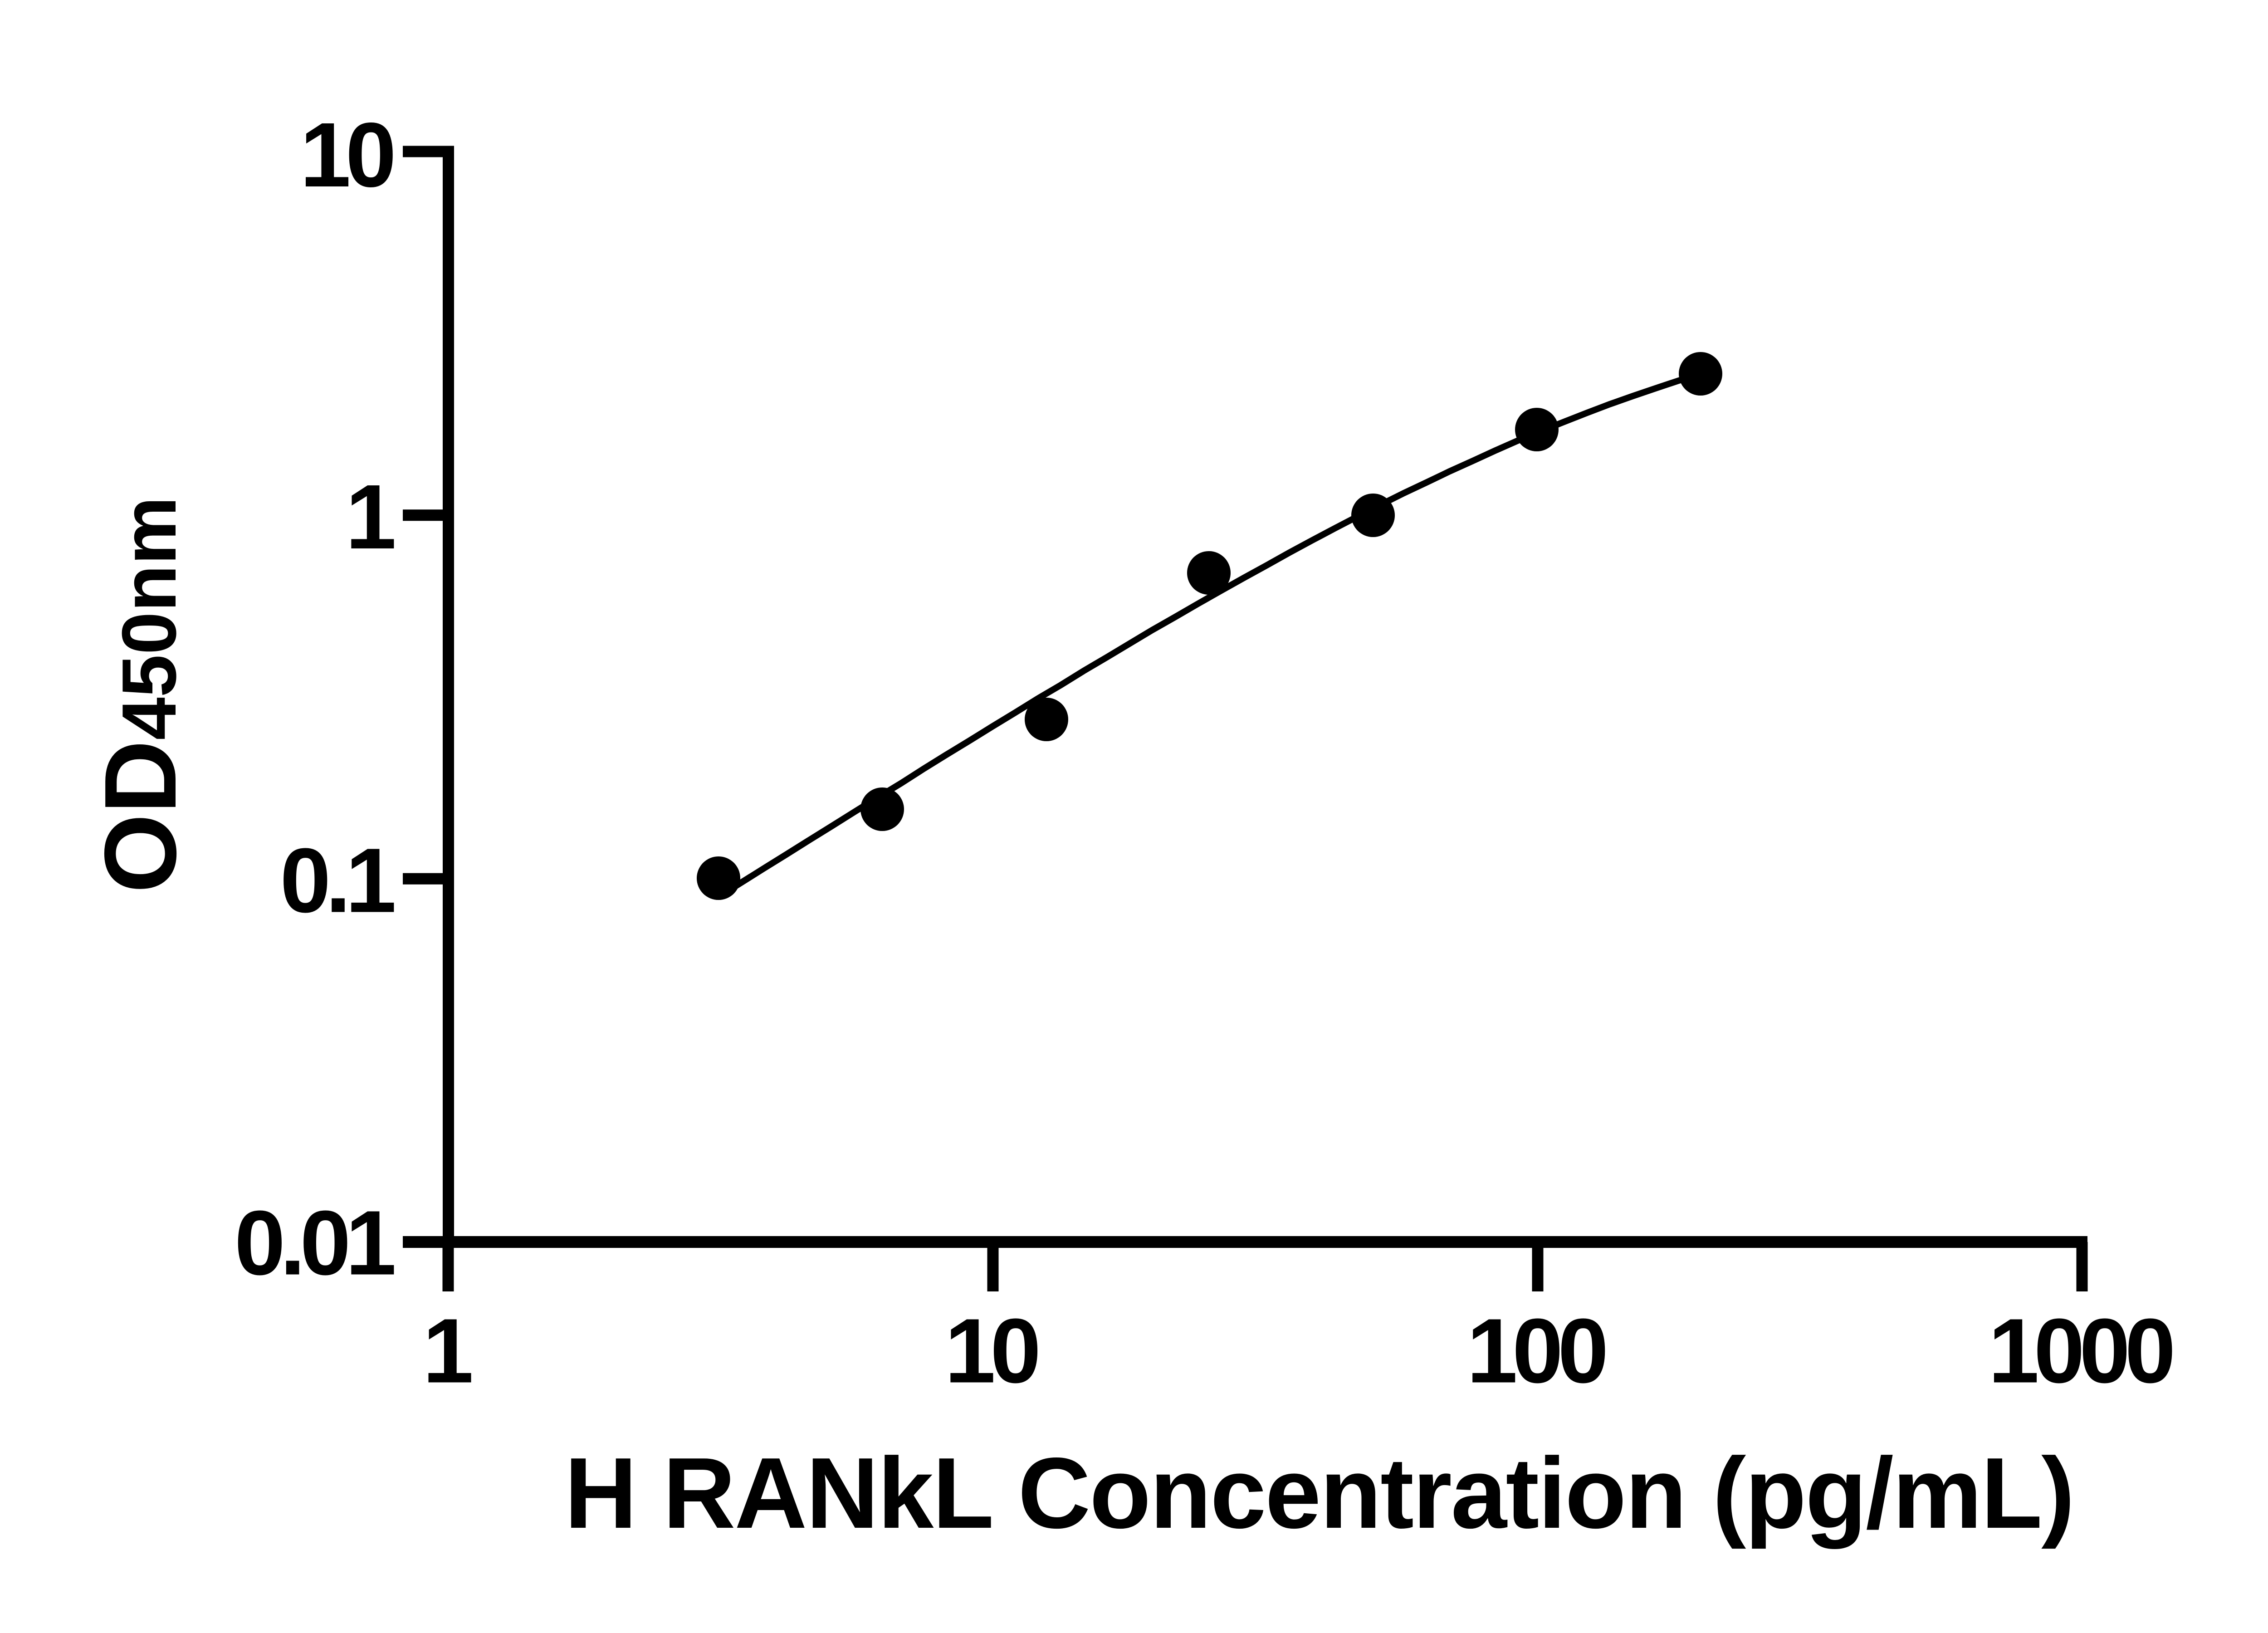 The width and height of the screenshot is (2268, 1633). Describe the element at coordinates (337, 880) in the screenshot. I see `svg-text: 0.1` at that location.